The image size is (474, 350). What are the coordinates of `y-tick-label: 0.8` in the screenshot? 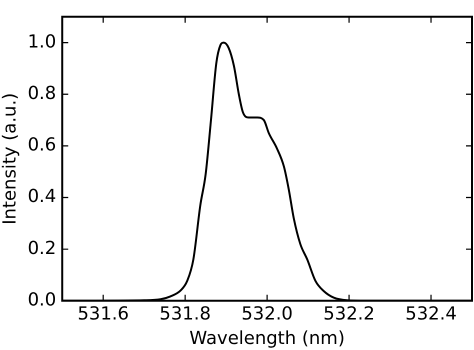 It's located at (42, 93).